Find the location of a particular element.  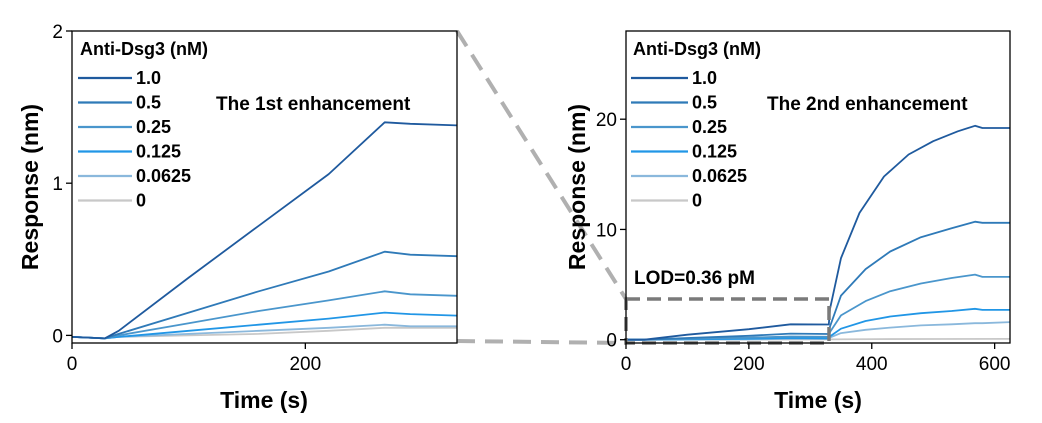

y-tick-label: 1 is located at coordinates (57, 184).